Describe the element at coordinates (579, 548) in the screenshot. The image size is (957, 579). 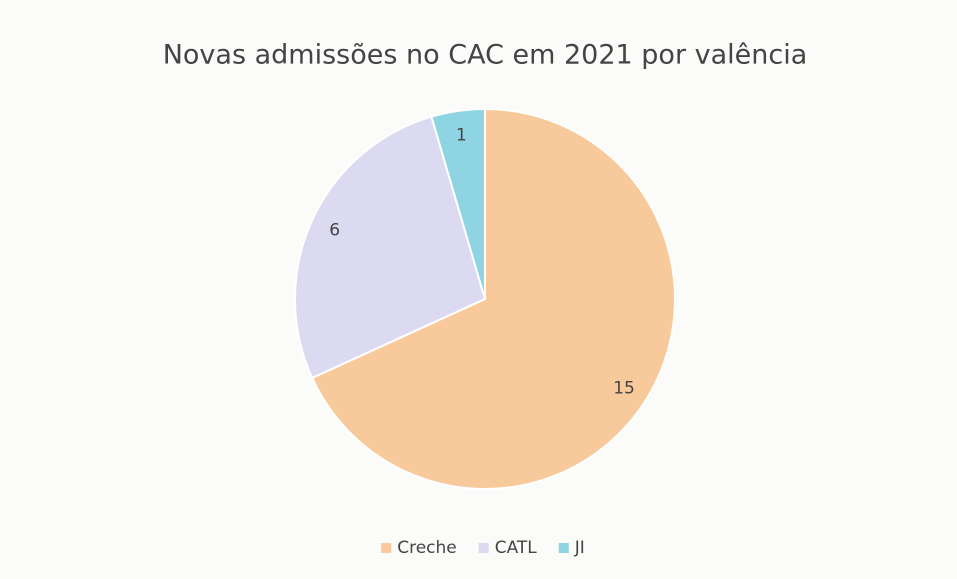
I see `legend-label: JI` at that location.